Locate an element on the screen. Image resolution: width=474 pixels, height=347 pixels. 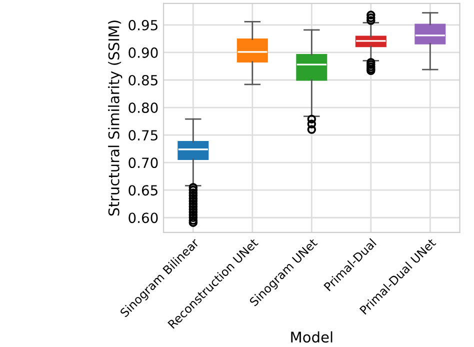
y-tick-label: 0.70 is located at coordinates (143, 163).